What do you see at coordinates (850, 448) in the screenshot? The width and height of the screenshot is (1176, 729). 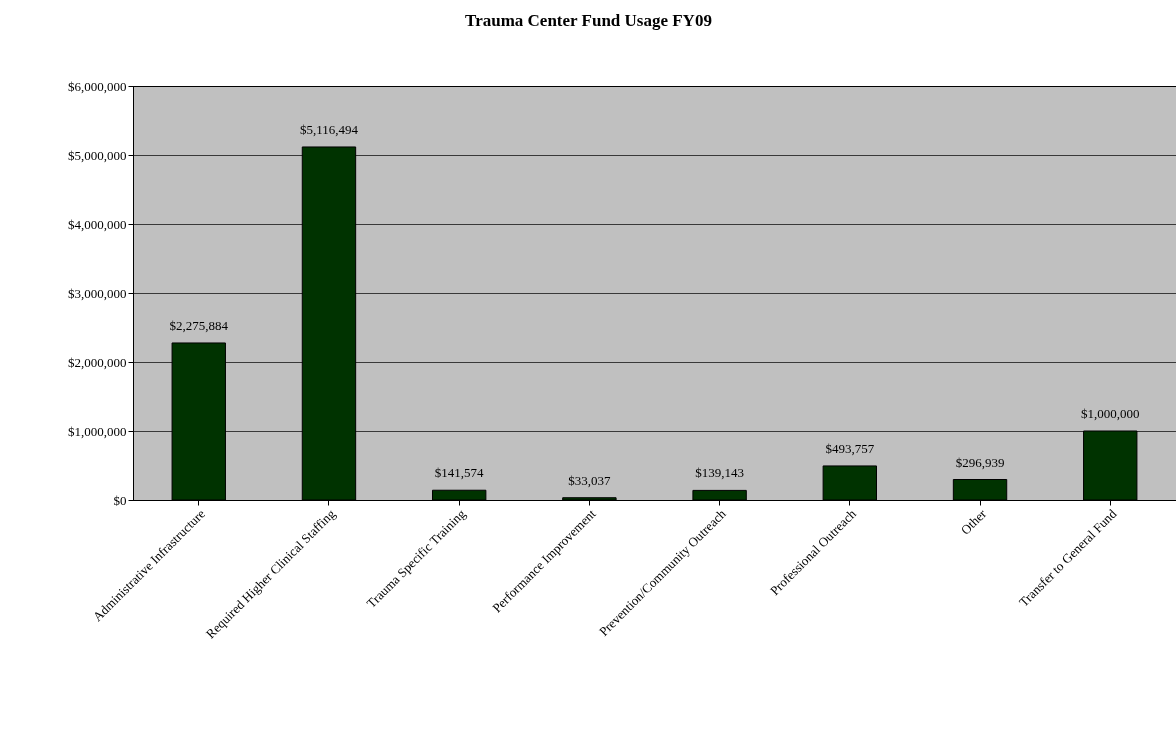 I see `data-label: $493,757` at bounding box center [850, 448].